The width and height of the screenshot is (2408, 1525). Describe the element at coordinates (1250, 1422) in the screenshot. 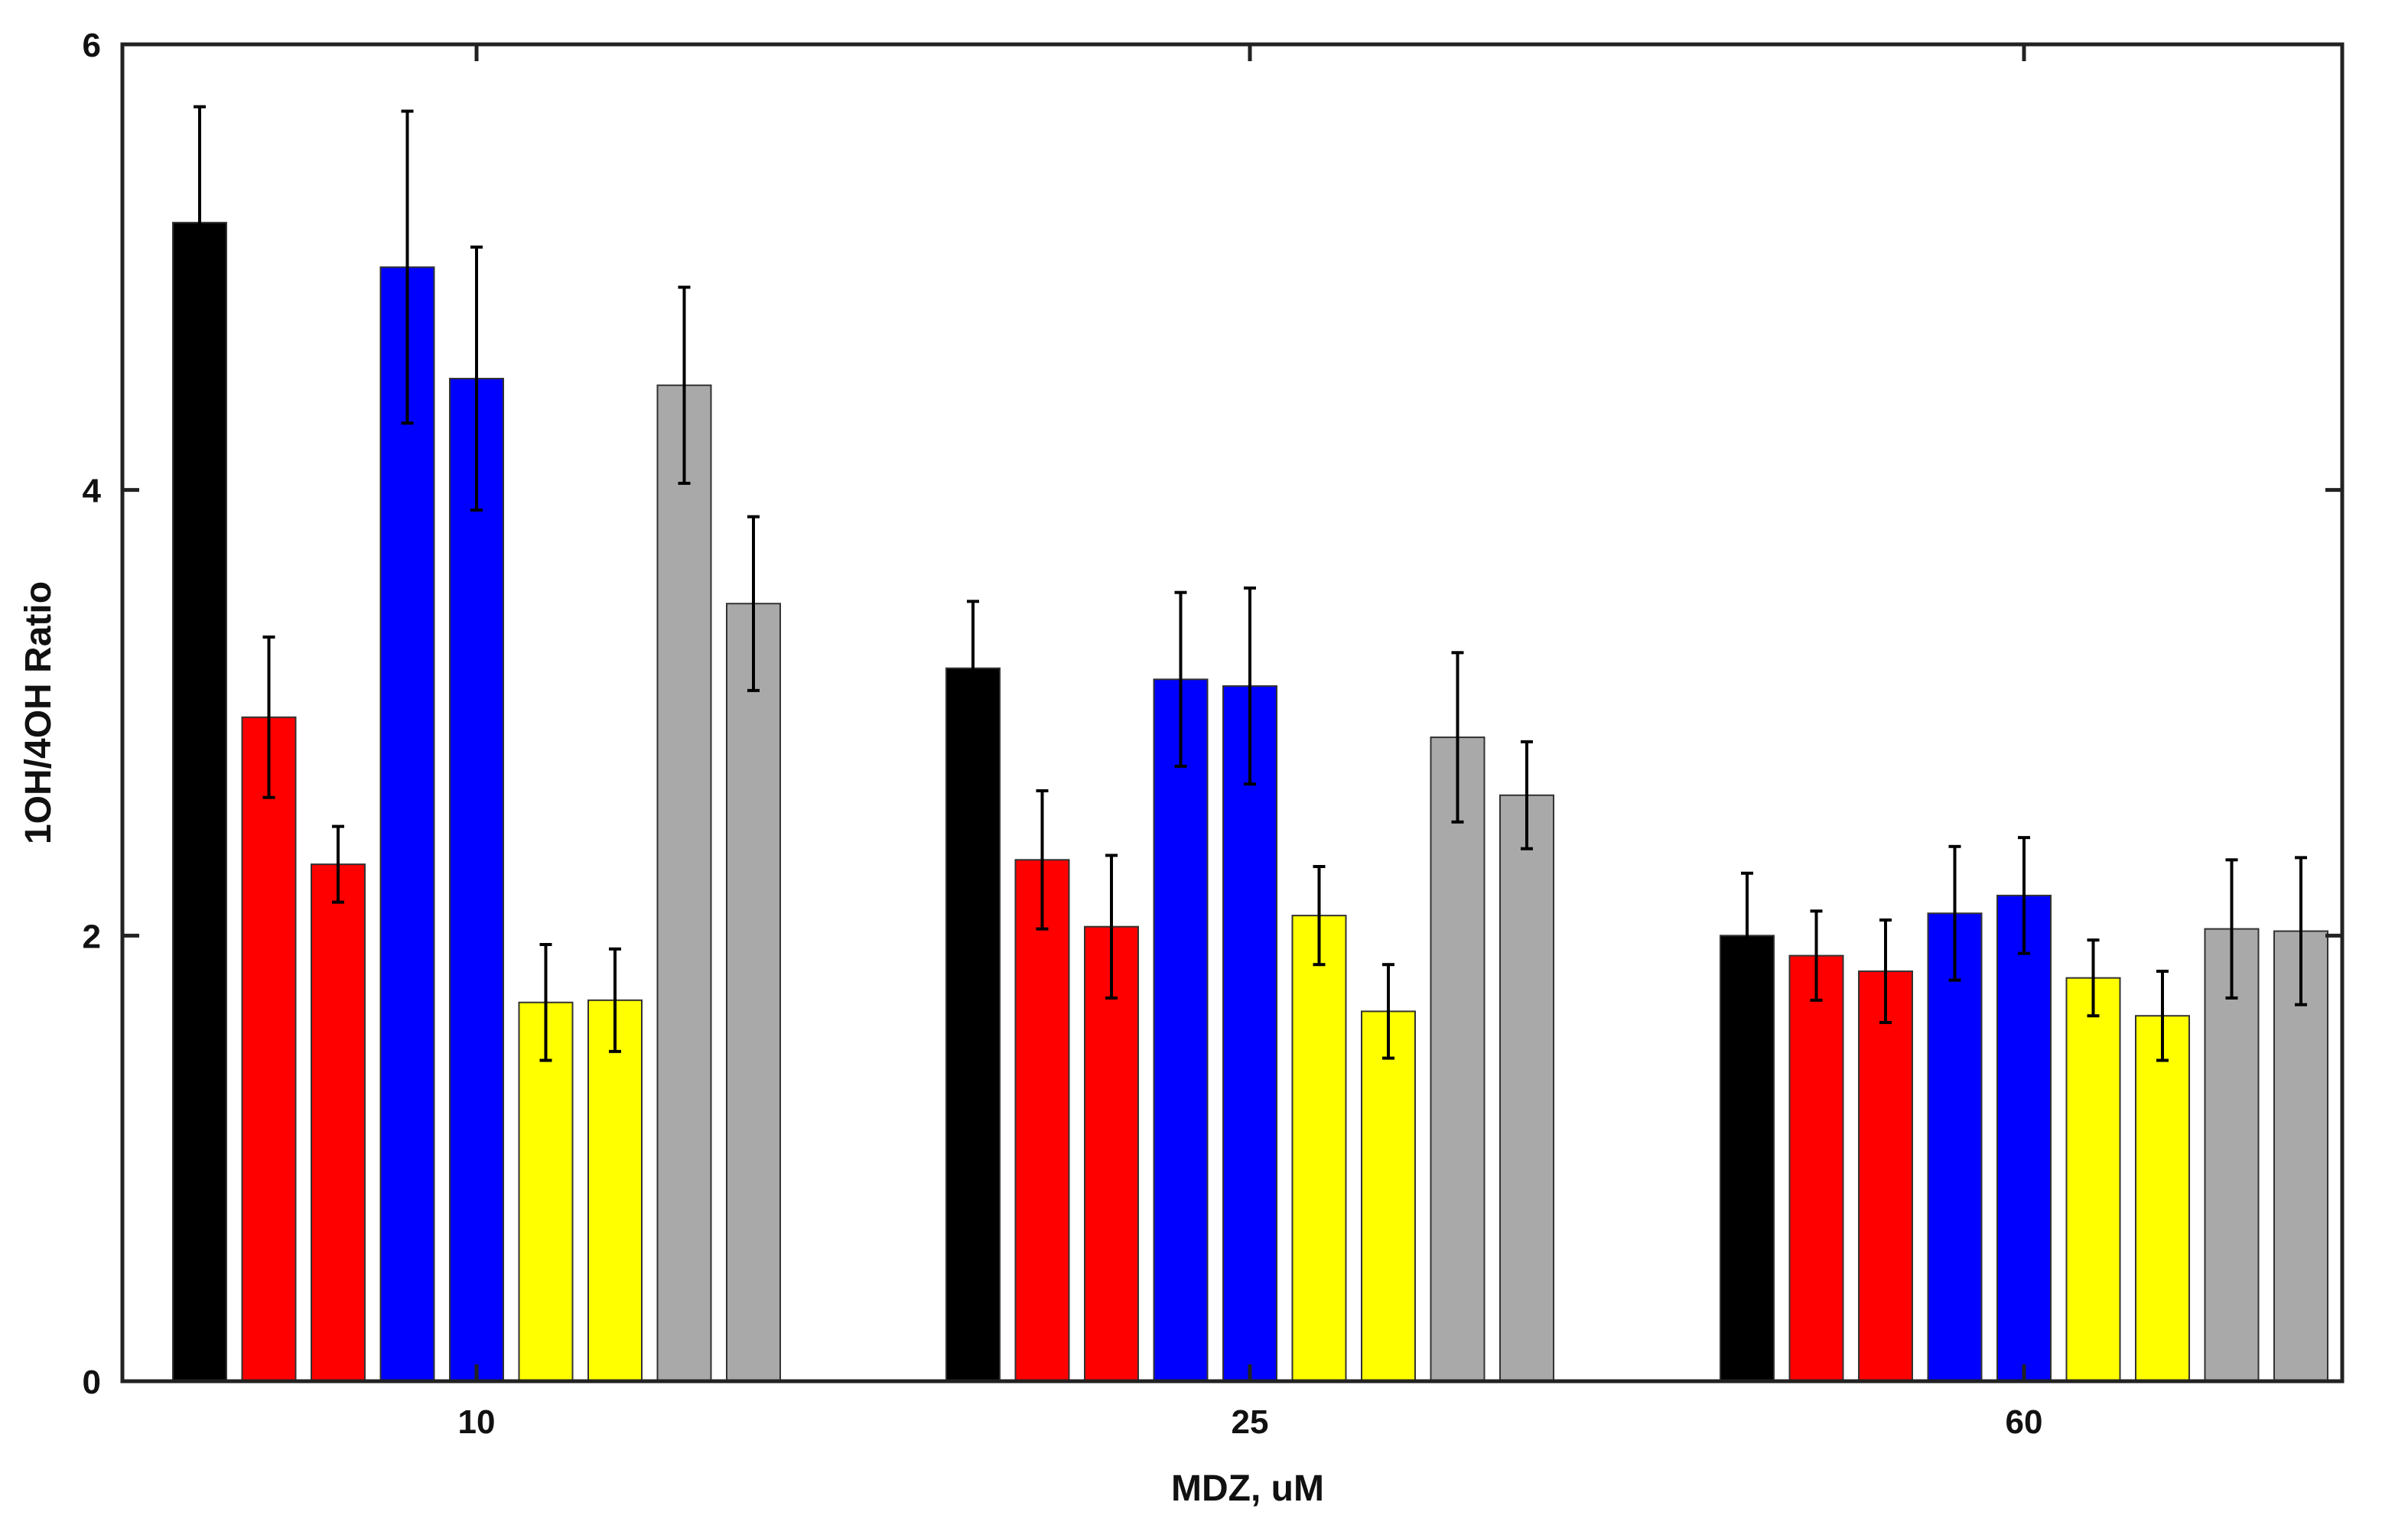

I see `x-tick-label-25: 25` at that location.